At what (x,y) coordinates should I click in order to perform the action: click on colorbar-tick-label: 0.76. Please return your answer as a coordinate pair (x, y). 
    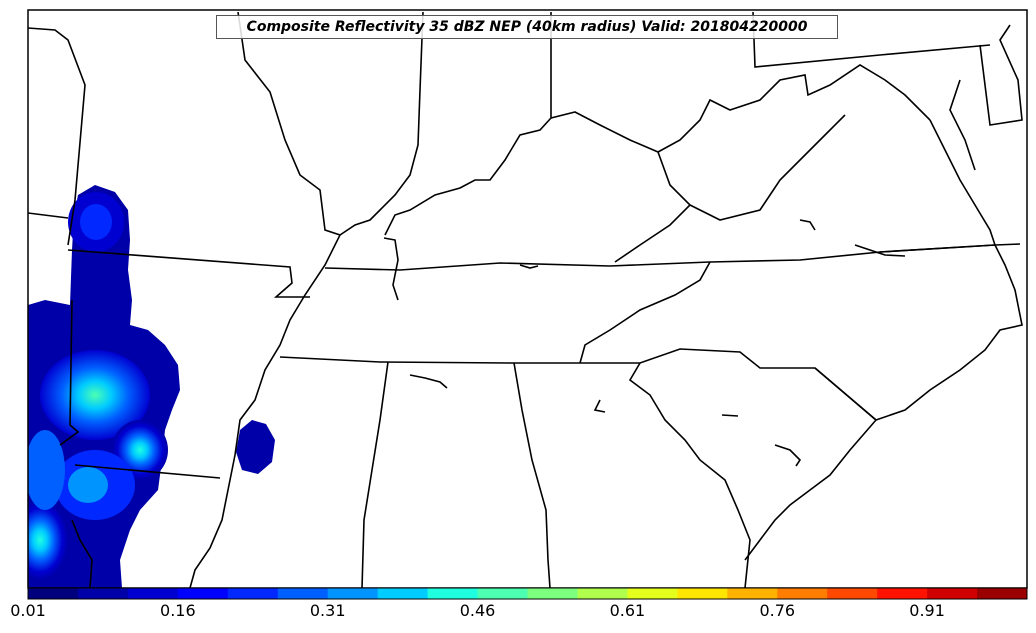
    Looking at the image, I should click on (777, 610).